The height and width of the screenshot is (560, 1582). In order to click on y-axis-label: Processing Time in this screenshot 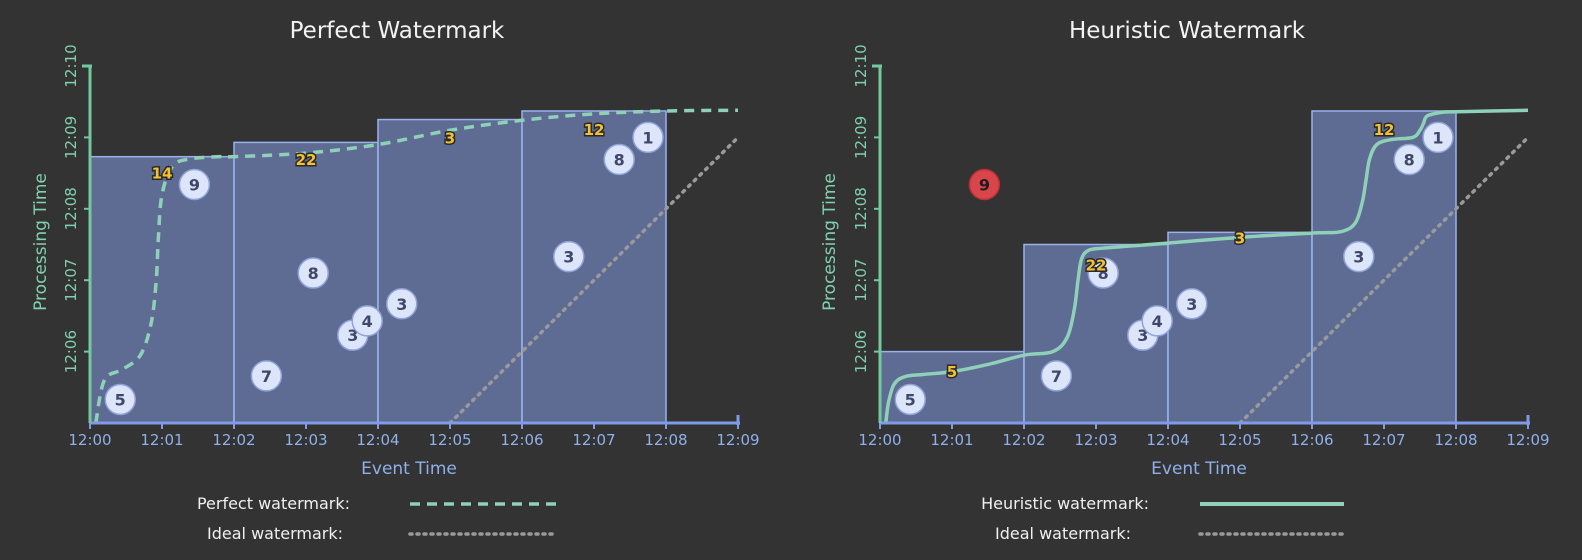, I will do `click(830, 242)`.